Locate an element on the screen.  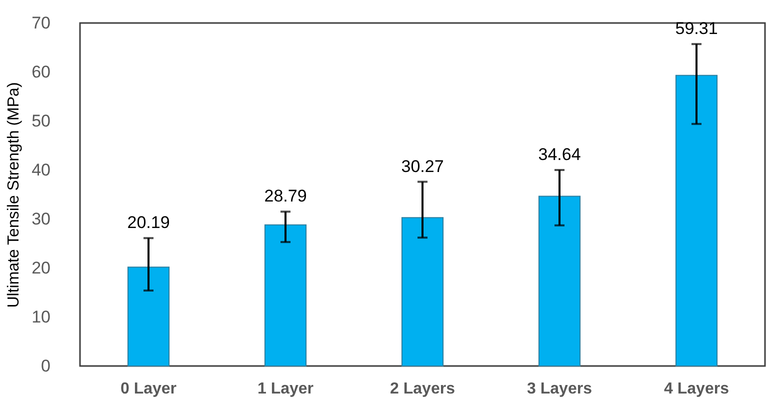
y-tick-label: 30 is located at coordinates (41, 219).